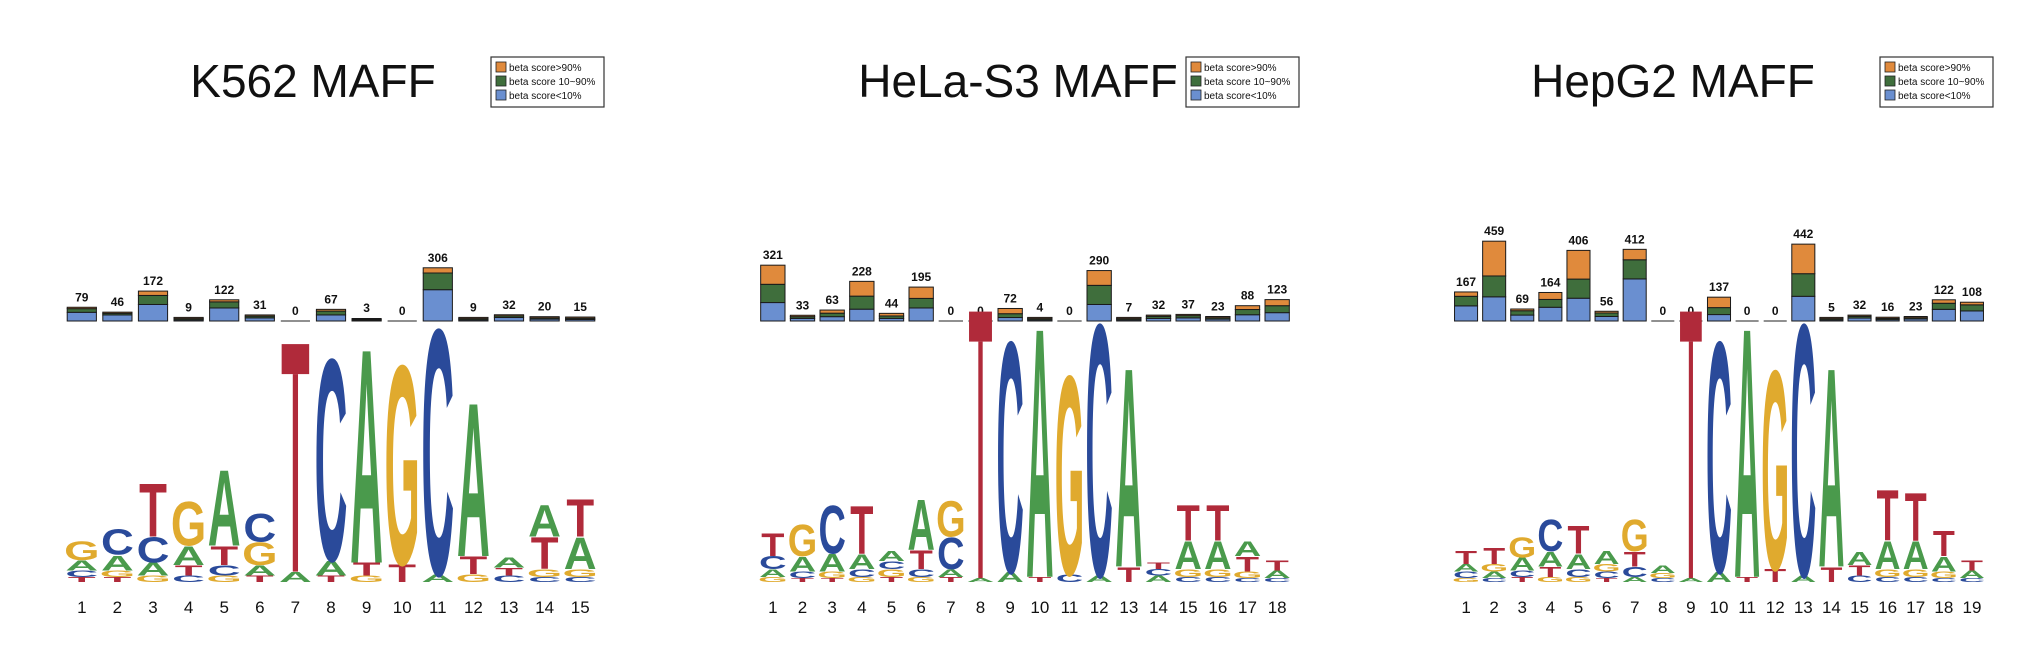  What do you see at coordinates (1099, 261) in the screenshot?
I see `bar-count-label: 290` at bounding box center [1099, 261].